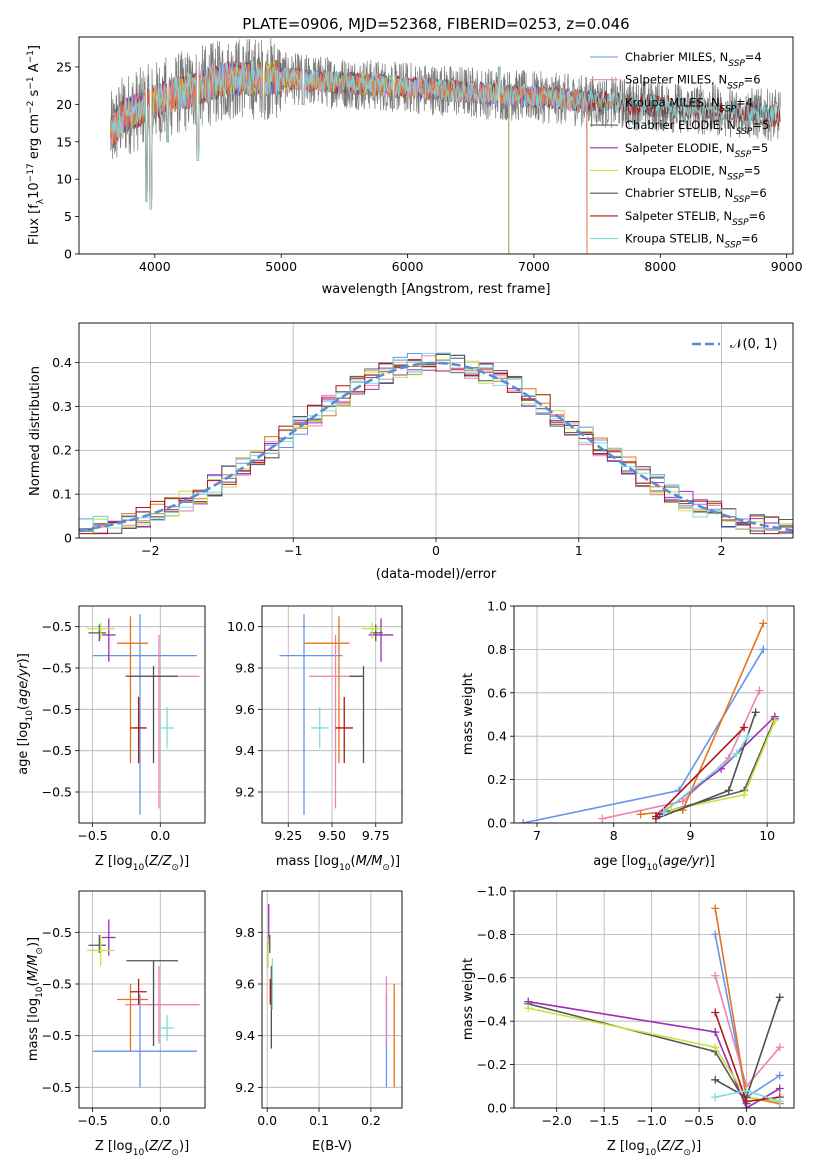  I want to click on x-tick-label: −2.0, so click(557, 1120).